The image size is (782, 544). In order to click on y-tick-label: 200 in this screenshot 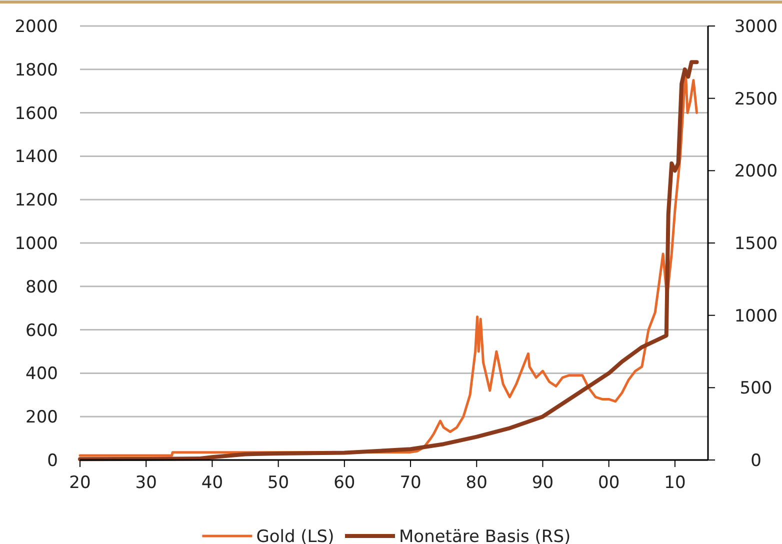, I will do `click(42, 418)`.